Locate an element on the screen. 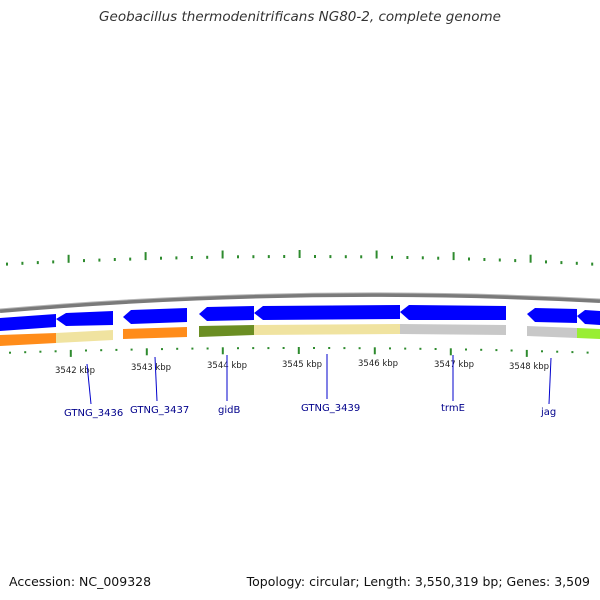 The image size is (600, 600). gene-label-gtng-3439: GTNG_3439 is located at coordinates (330, 408).